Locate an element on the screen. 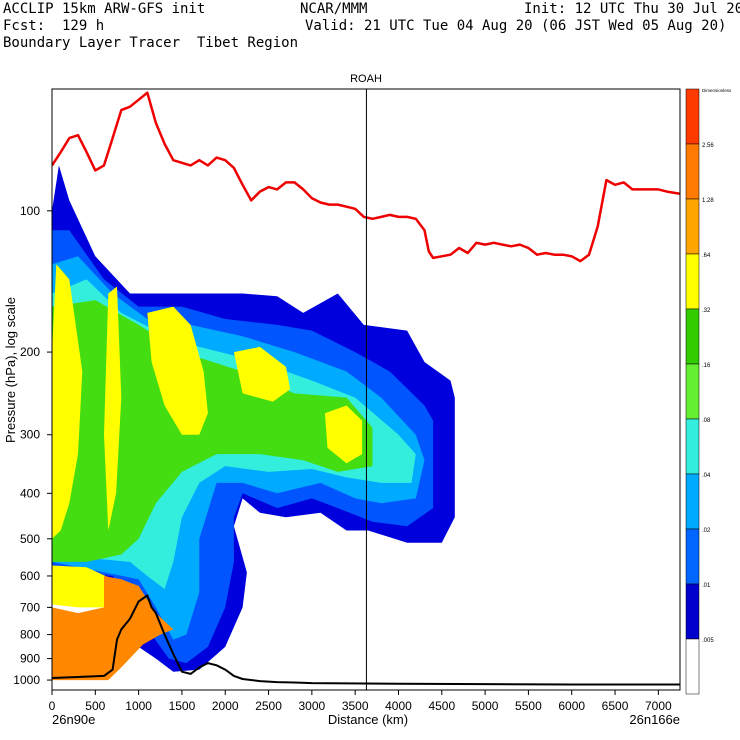 This screenshot has width=740, height=740. y-tick-label: 800 is located at coordinates (30, 635).